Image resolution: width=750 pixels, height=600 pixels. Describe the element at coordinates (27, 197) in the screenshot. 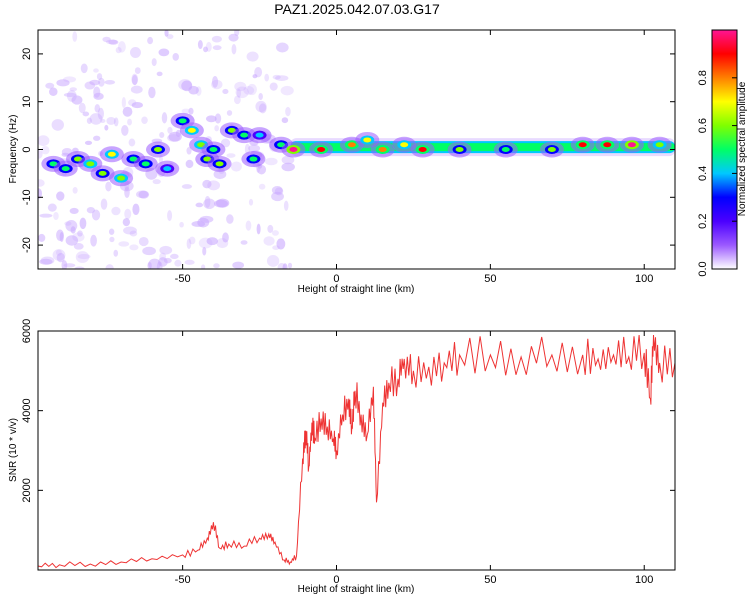

I see `spectrogram-y-tick-label: -10` at that location.